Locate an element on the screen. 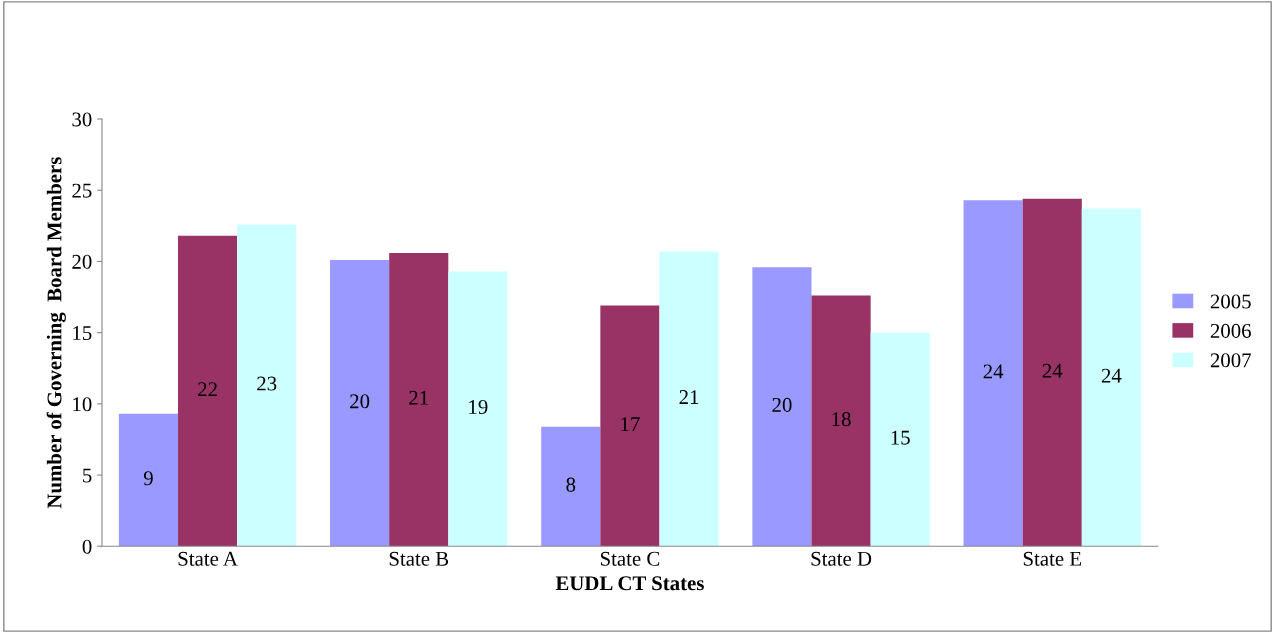  data-label: 17 is located at coordinates (630, 424).